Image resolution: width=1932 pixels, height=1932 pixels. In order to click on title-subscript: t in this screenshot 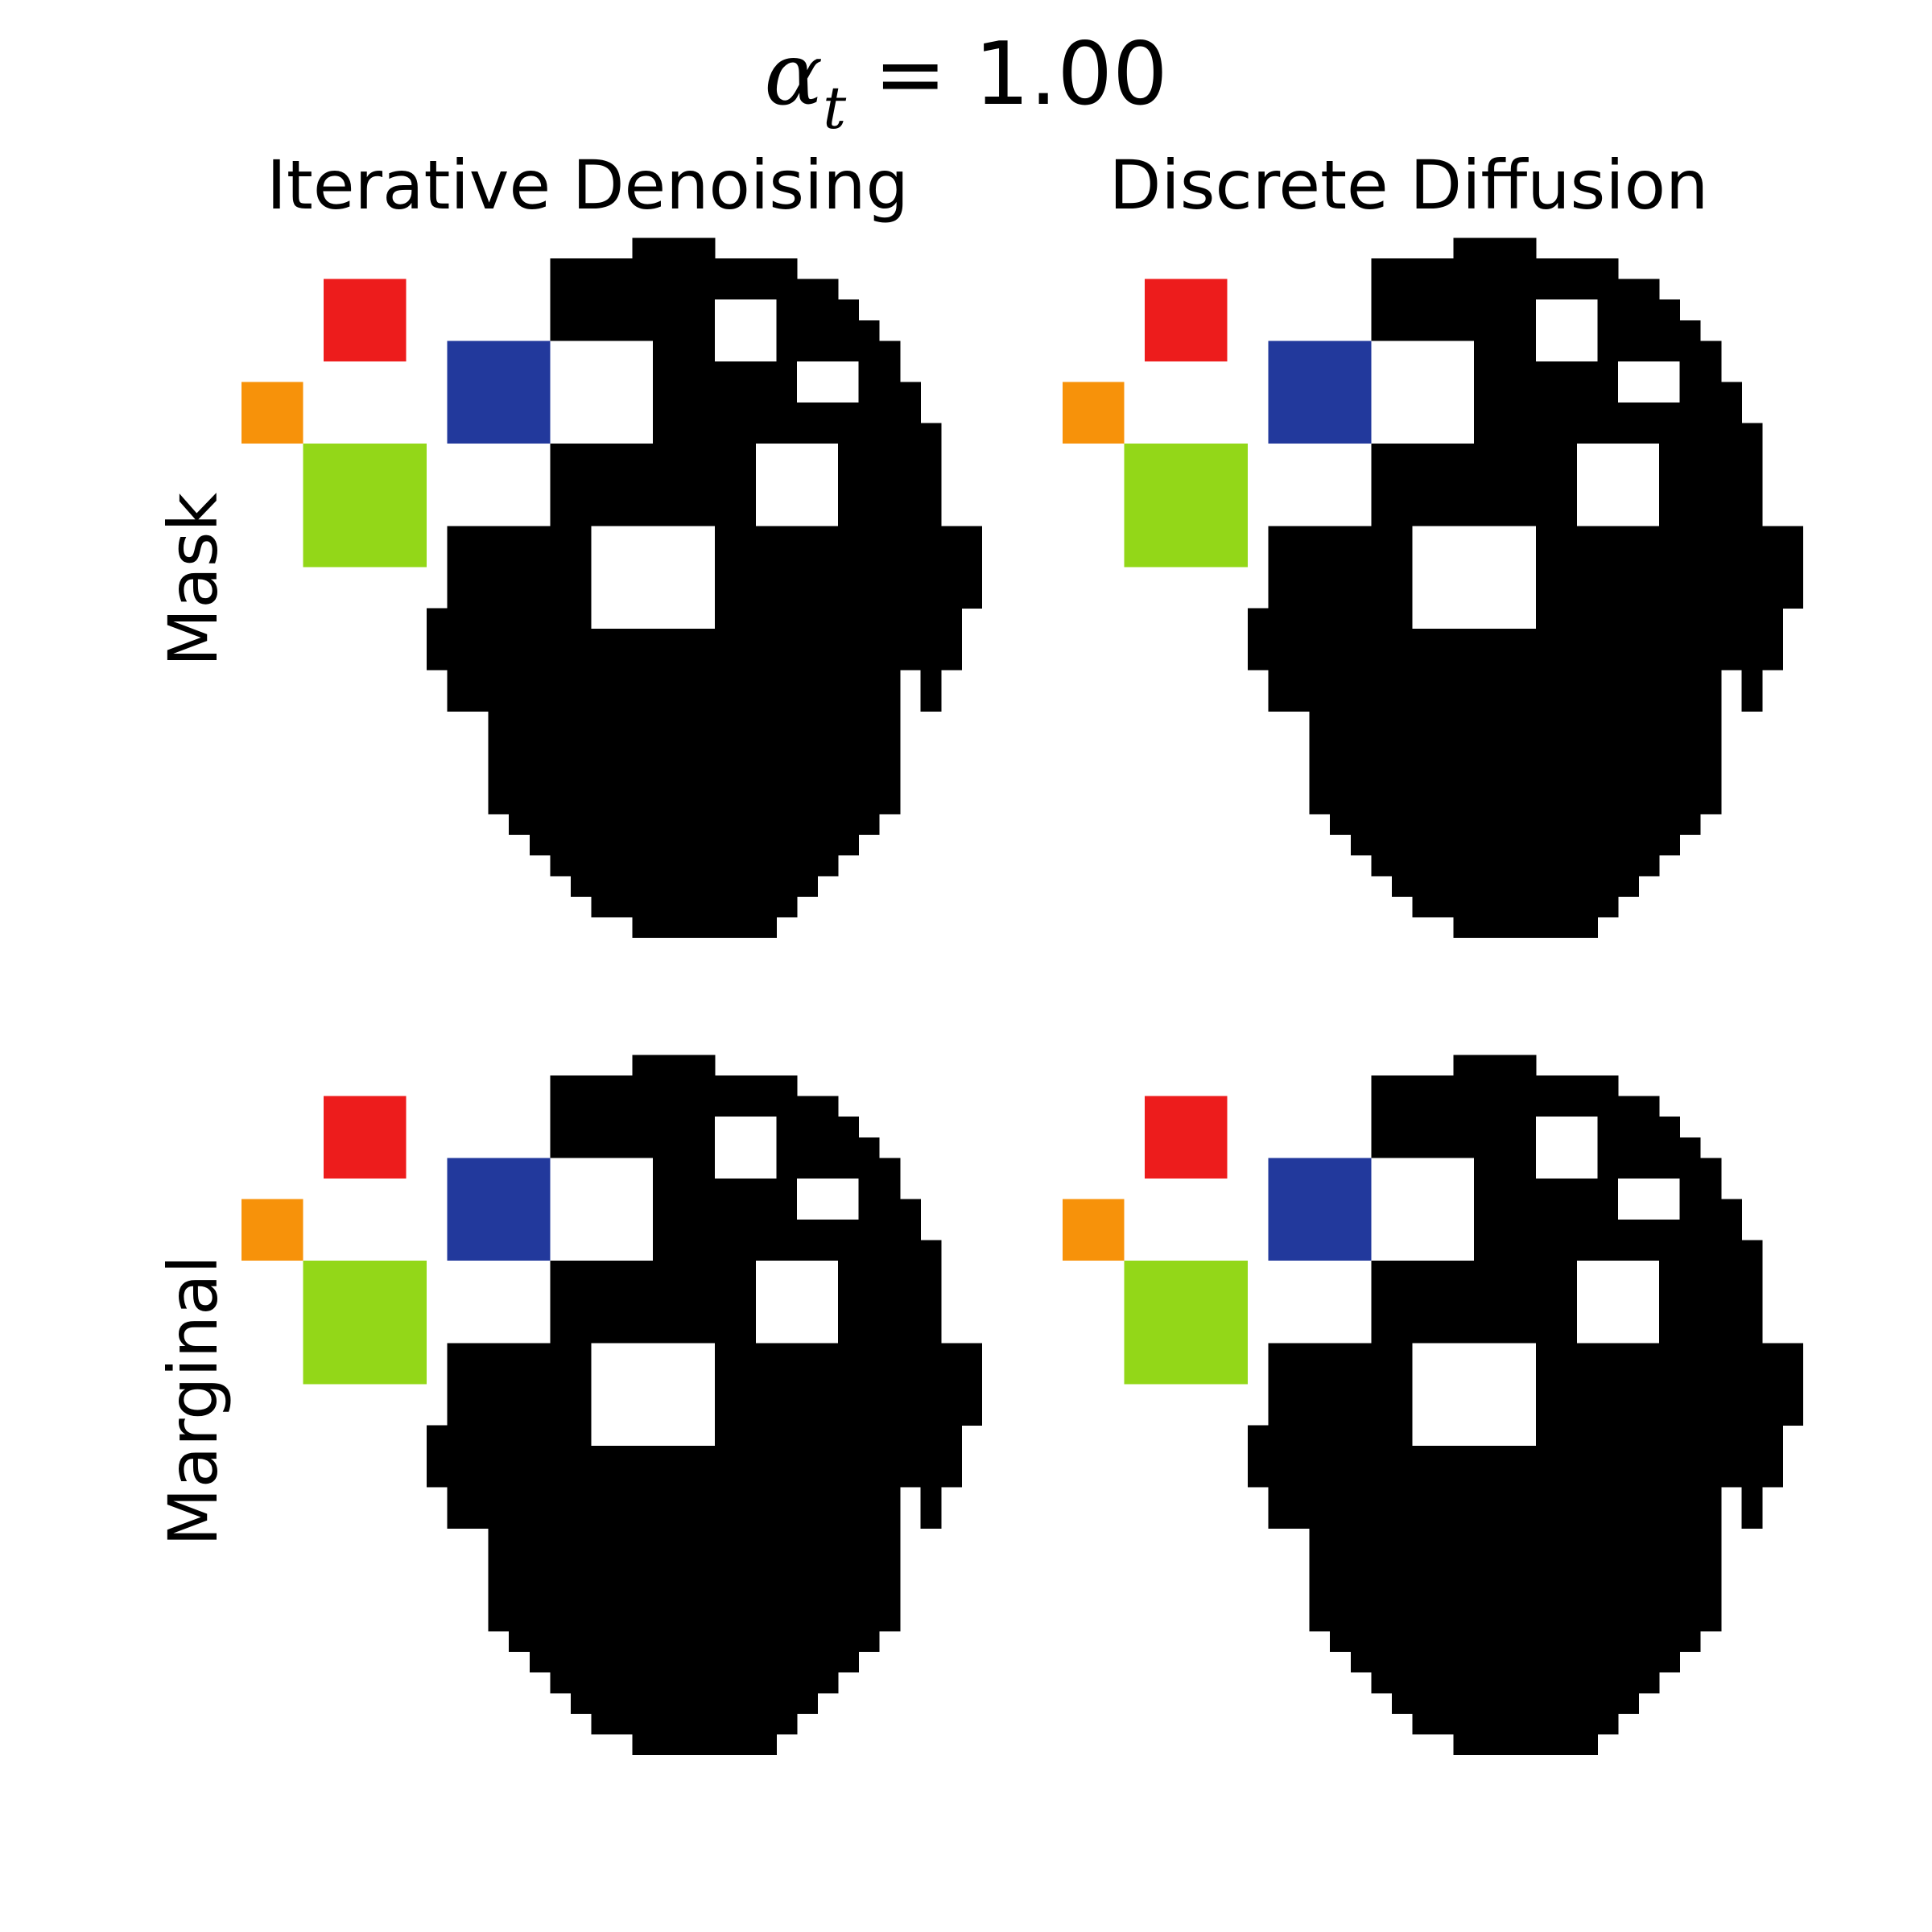, I will do `click(835, 108)`.